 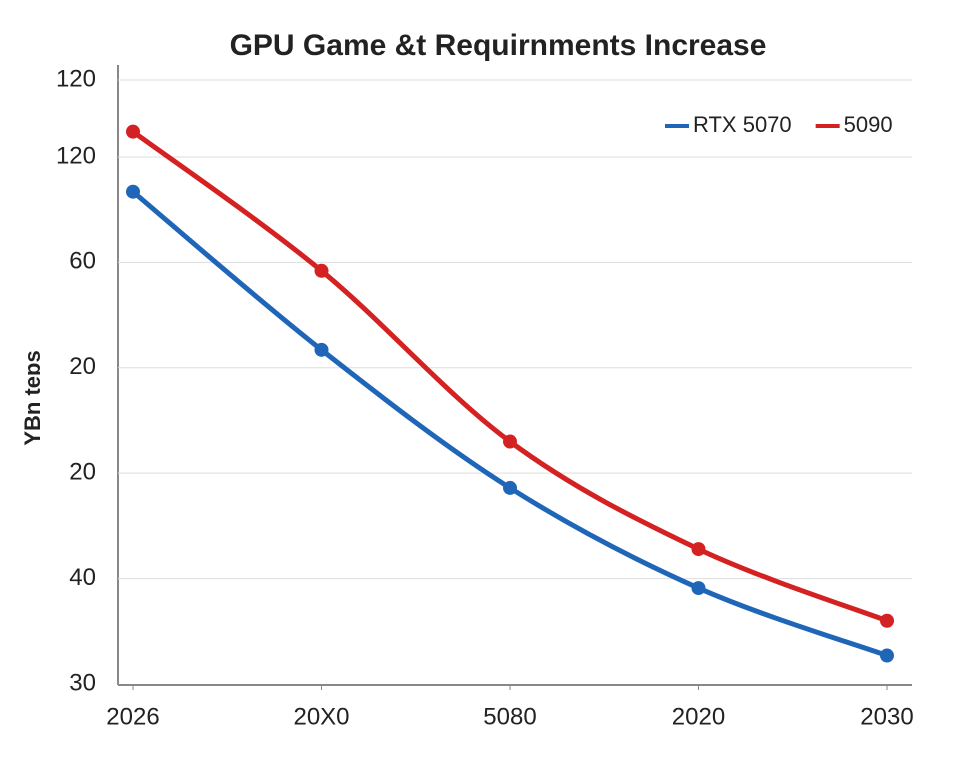 I want to click on x-tick-label: 5080, so click(x=509, y=716).